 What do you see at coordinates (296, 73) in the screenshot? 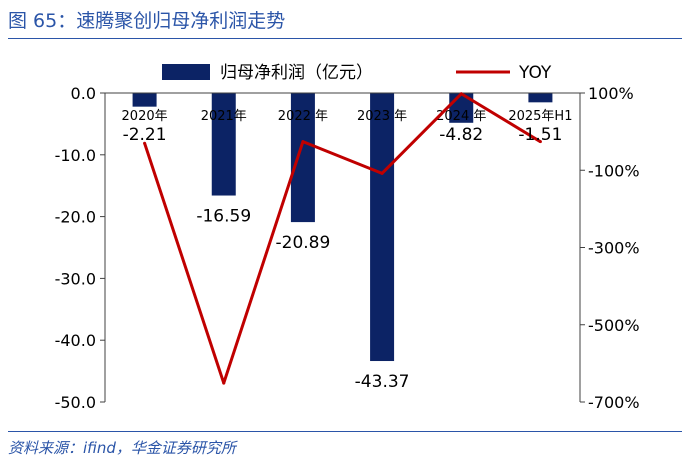
I see `legend-bar-label: 归母净利润（亿元）` at bounding box center [296, 73].